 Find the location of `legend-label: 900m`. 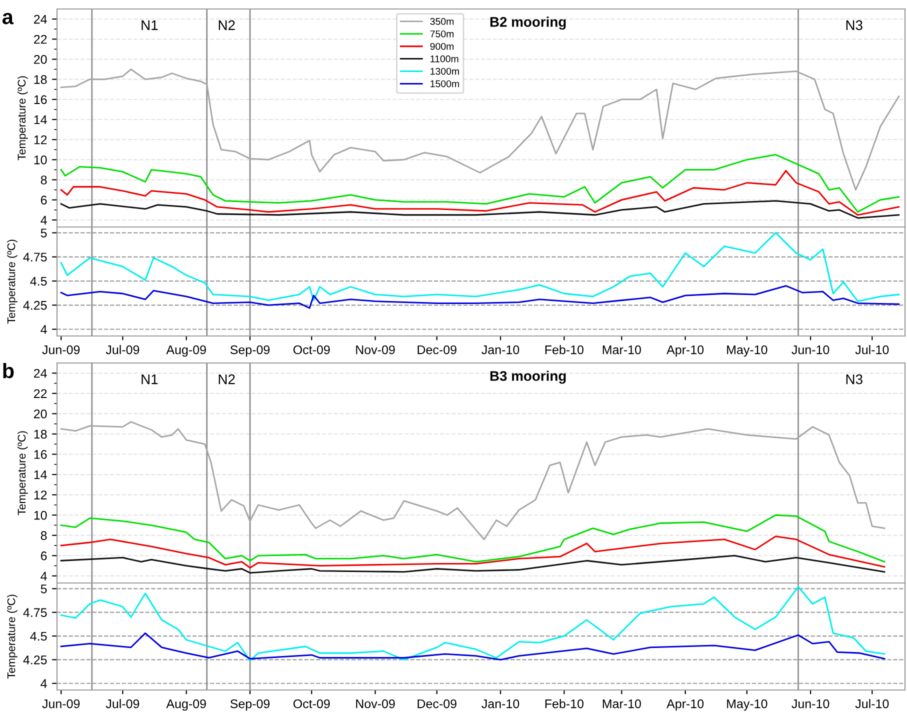

legend-label: 900m is located at coordinates (442, 46).